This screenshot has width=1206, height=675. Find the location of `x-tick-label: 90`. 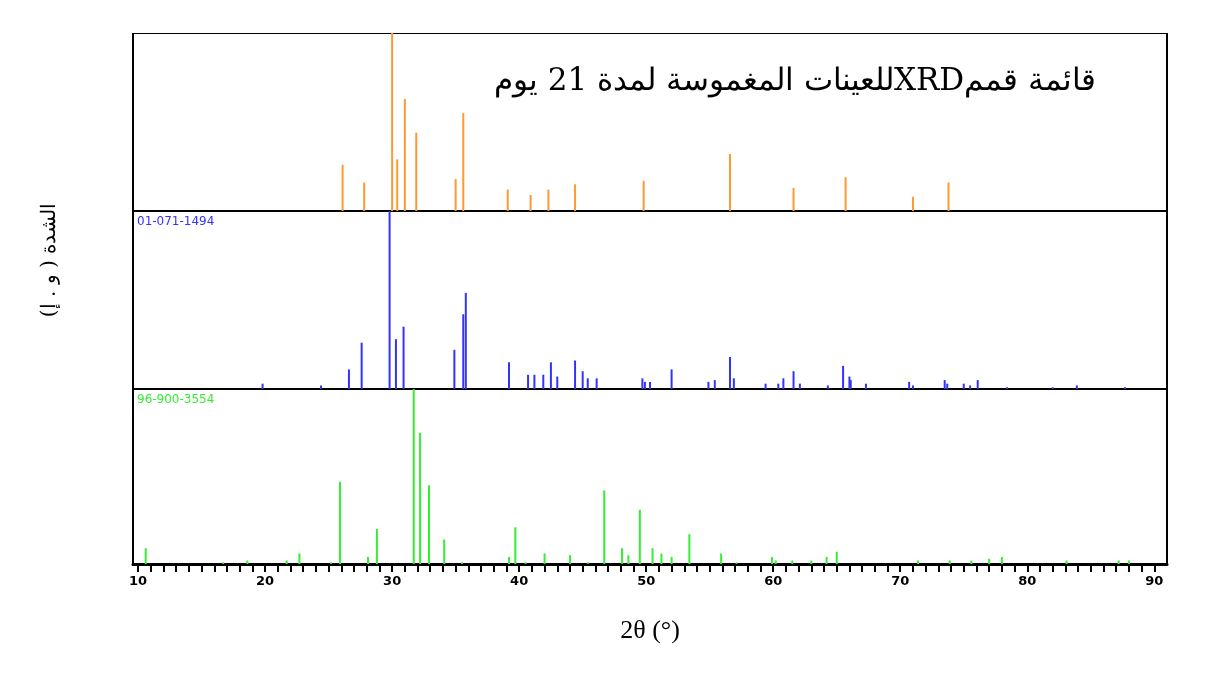

x-tick-label: 90 is located at coordinates (1154, 580).